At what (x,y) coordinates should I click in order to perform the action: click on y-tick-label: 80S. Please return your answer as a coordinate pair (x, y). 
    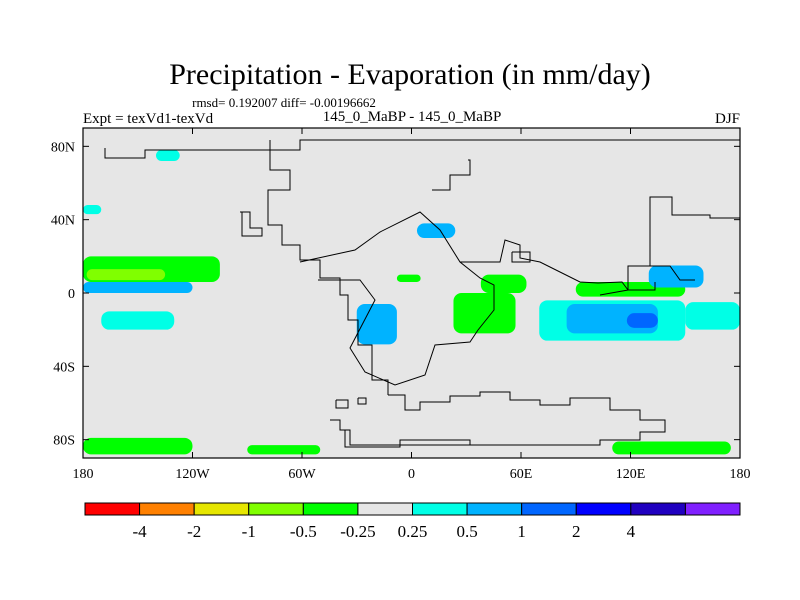
    Looking at the image, I should click on (64, 441).